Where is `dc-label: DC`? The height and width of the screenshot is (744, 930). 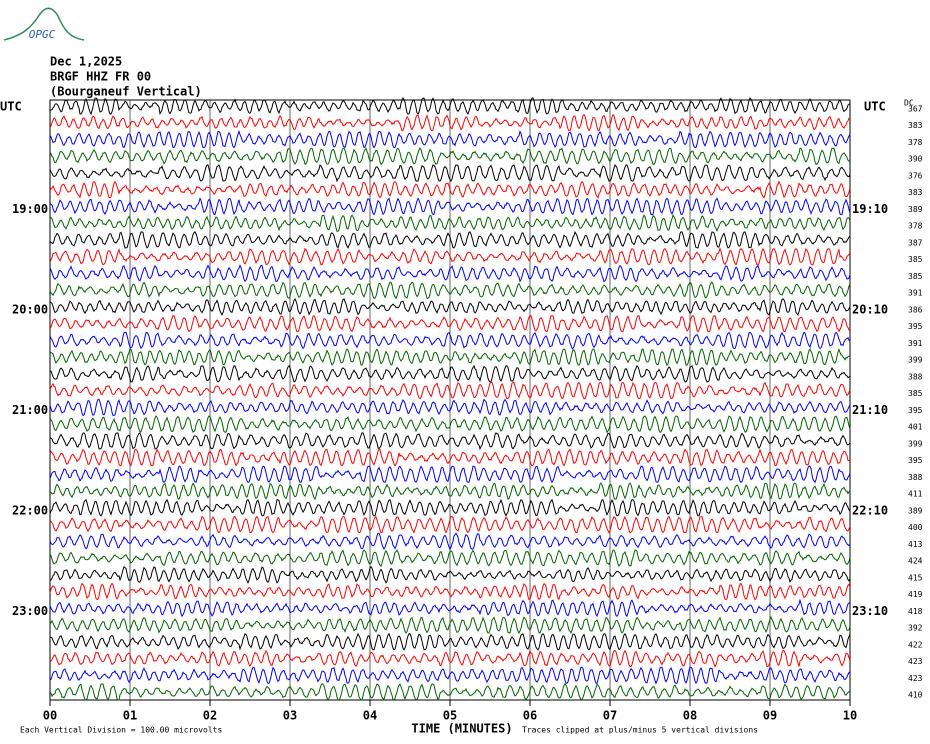
dc-label: DC is located at coordinates (909, 103).